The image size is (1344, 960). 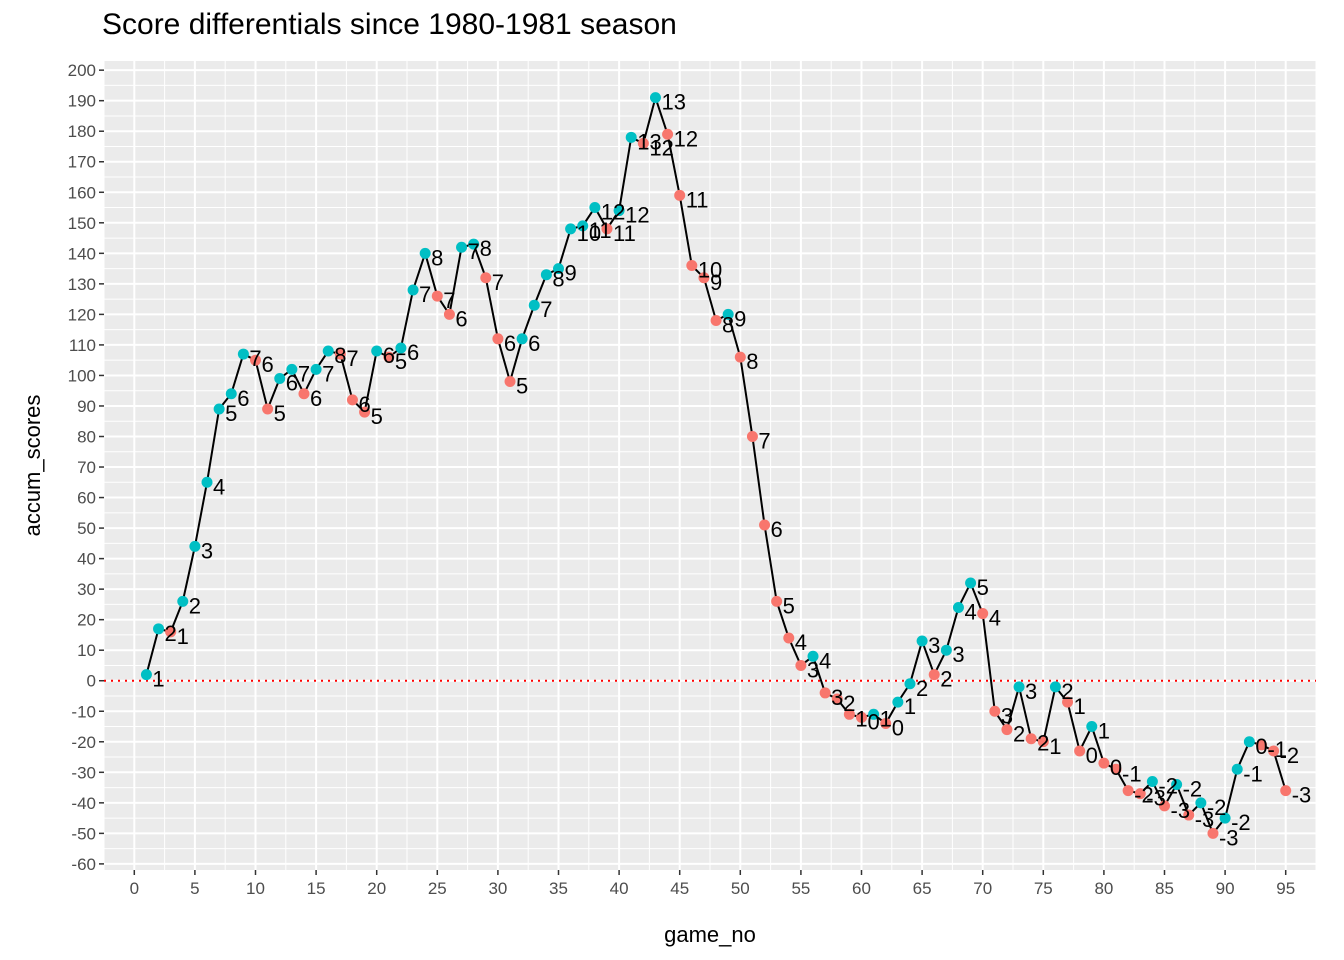 What do you see at coordinates (86, 528) in the screenshot?
I see `y-tick-label: 50` at bounding box center [86, 528].